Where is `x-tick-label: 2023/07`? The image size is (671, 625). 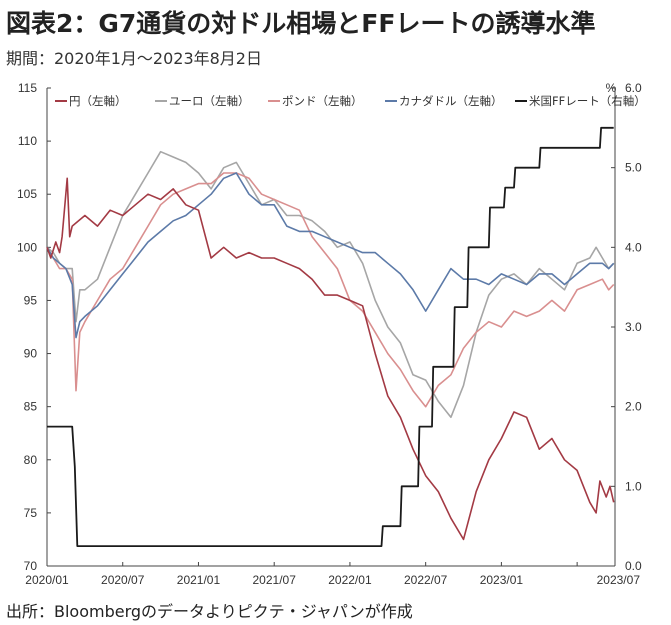
x-tick-label: 2023/07 is located at coordinates (619, 580).